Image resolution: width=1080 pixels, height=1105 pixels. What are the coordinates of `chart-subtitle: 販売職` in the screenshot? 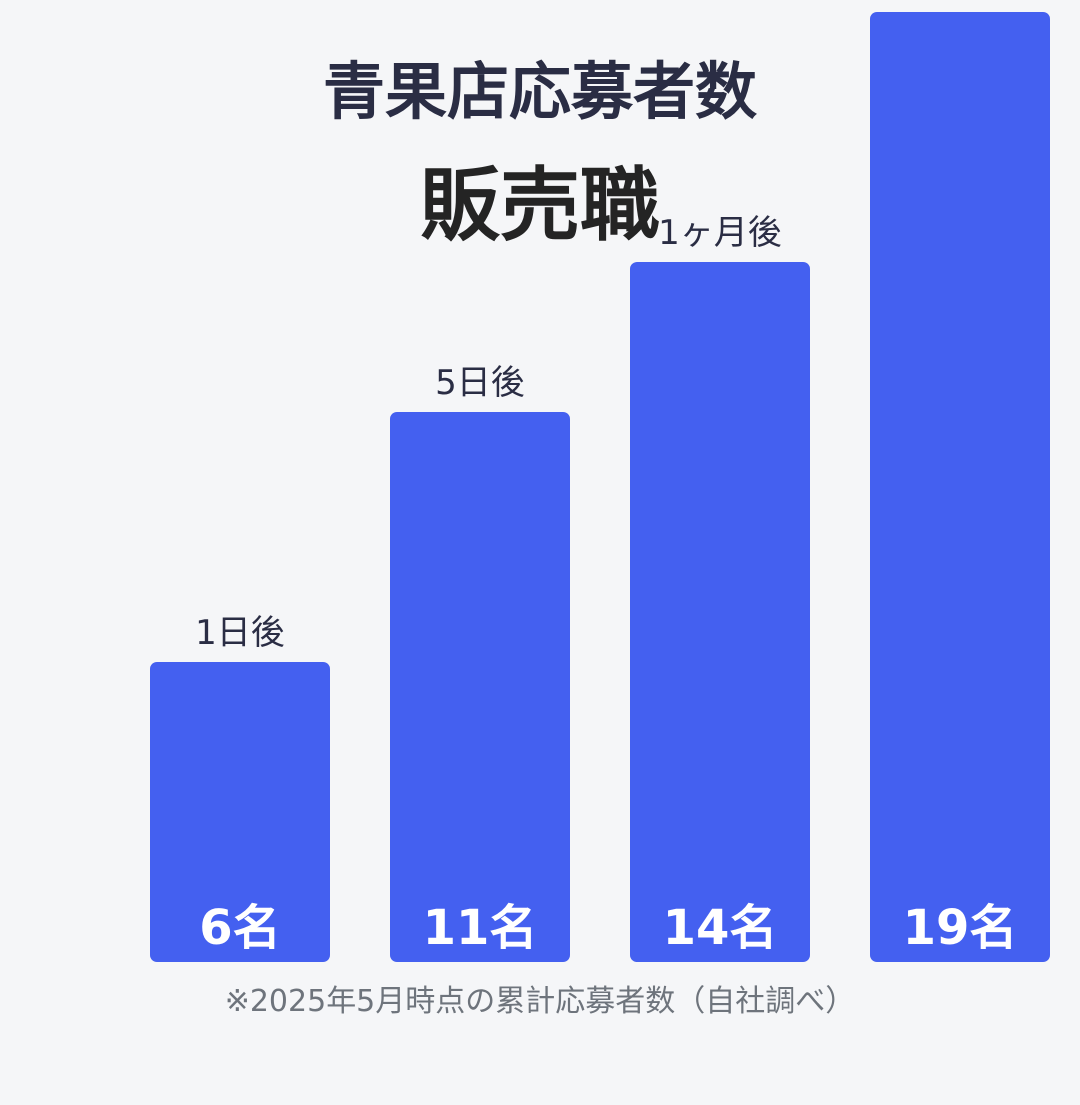 It's located at (540, 205).